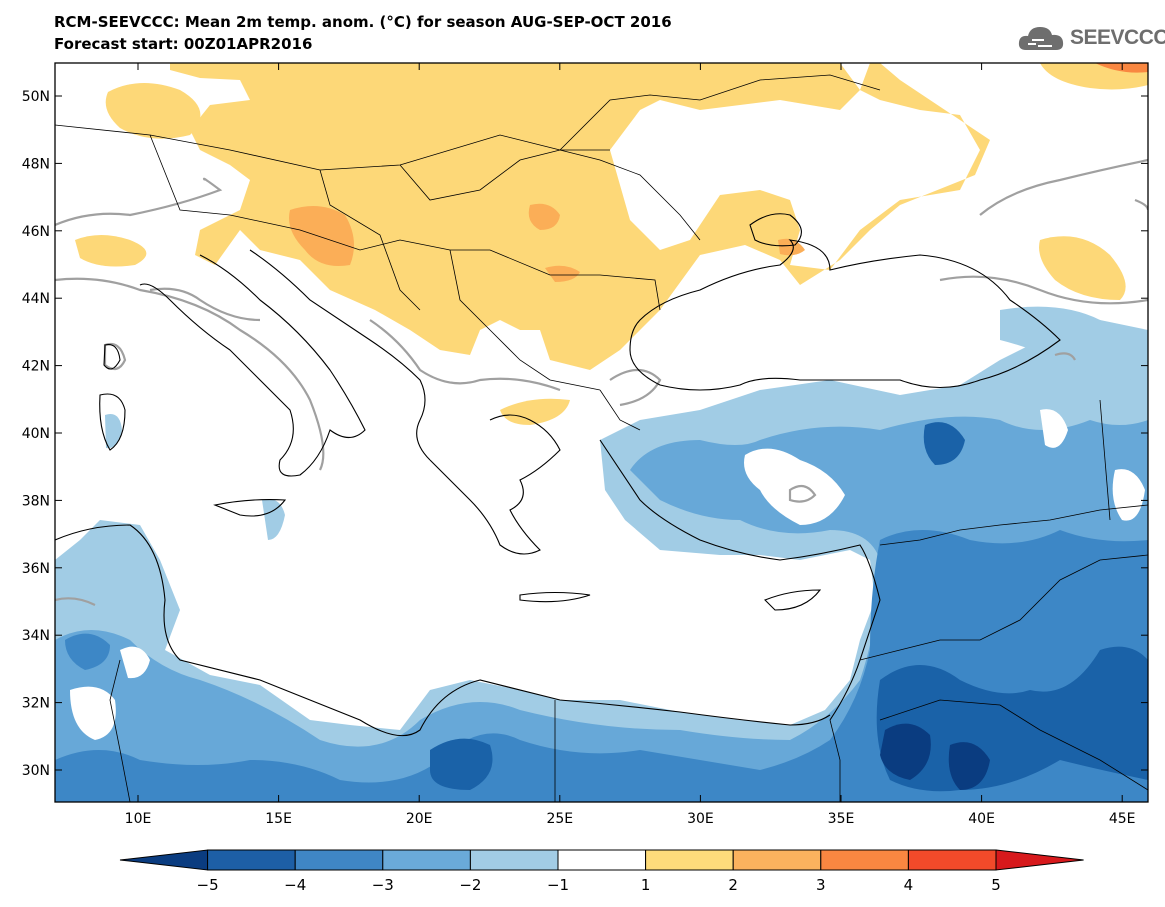 The height and width of the screenshot is (907, 1165). Describe the element at coordinates (36, 164) in the screenshot. I see `lat-label: 48N` at that location.